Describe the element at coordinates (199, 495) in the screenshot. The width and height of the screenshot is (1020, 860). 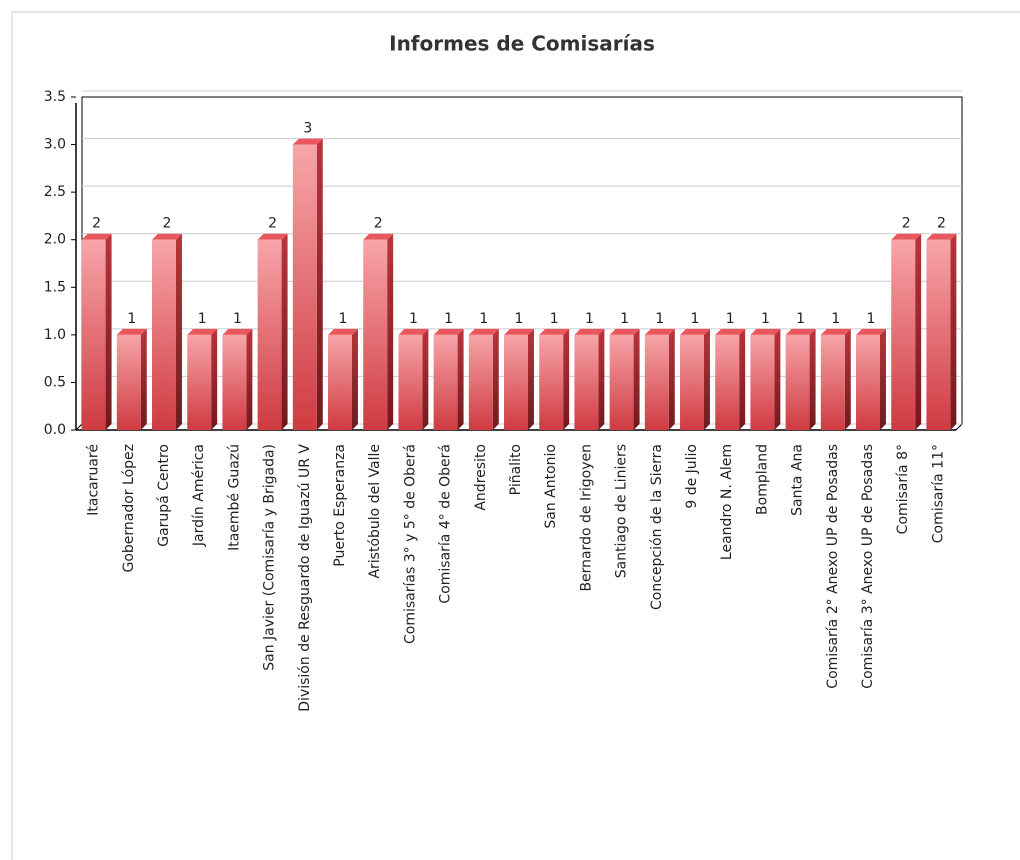
I see `x-tick-label: Jardín América` at that location.